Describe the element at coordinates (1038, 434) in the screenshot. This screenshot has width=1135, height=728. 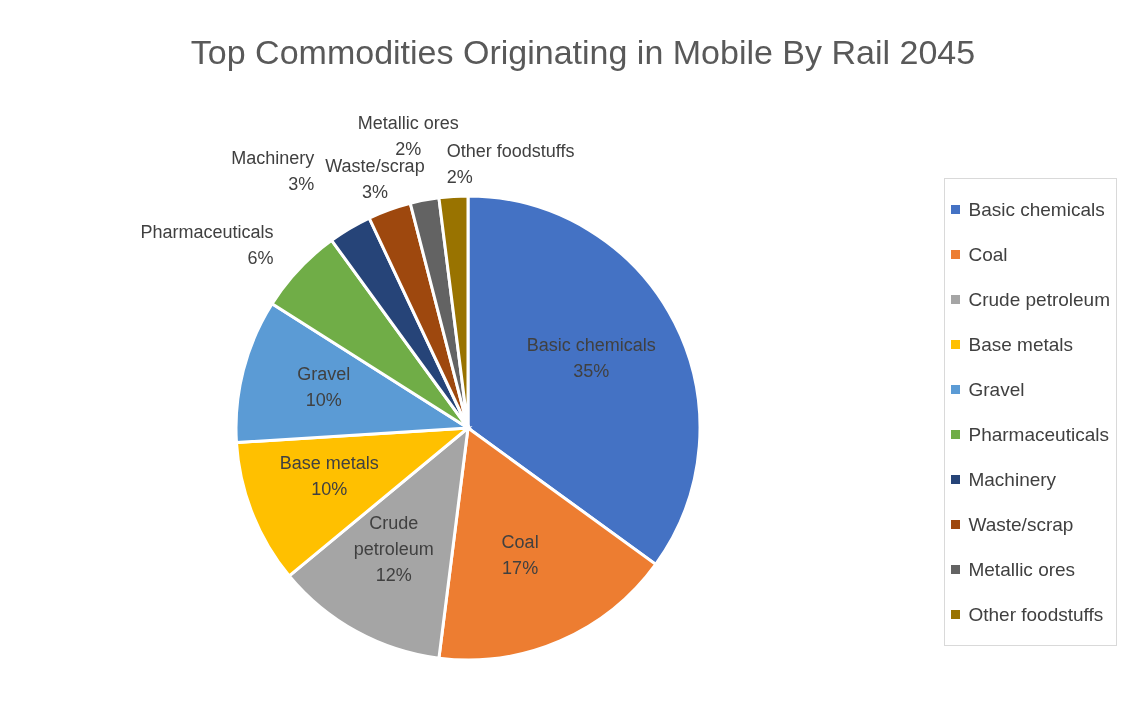
I see `legend-label: Pharmaceuticals` at that location.